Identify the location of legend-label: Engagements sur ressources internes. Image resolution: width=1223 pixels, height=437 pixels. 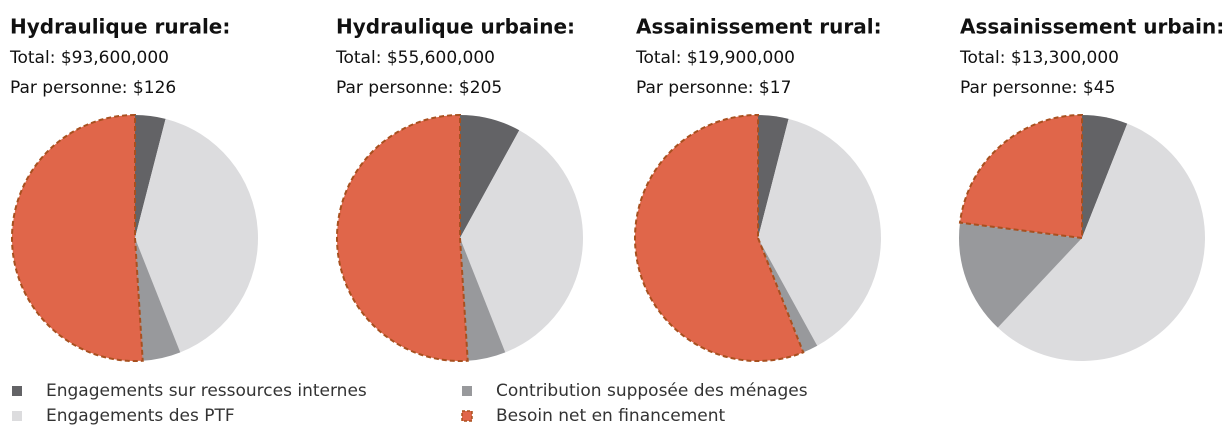
(206, 391).